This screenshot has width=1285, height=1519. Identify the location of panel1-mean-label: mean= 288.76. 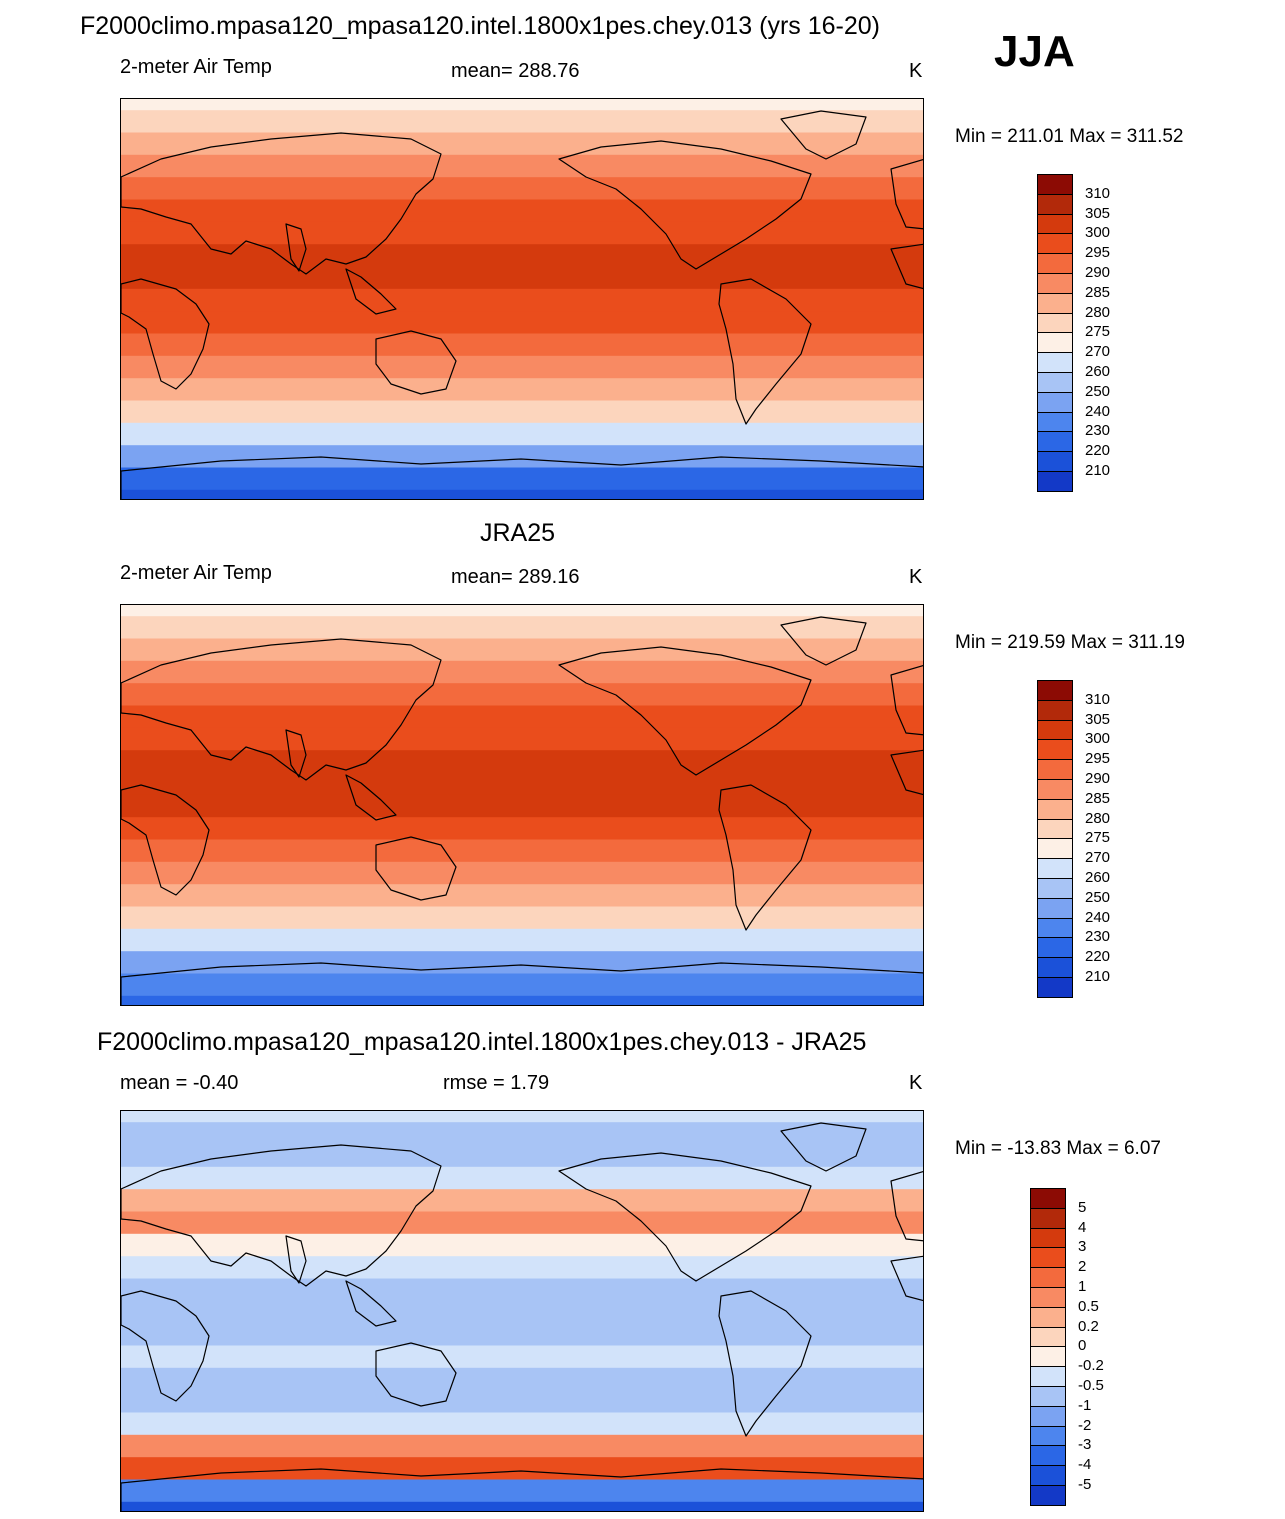
(515, 71).